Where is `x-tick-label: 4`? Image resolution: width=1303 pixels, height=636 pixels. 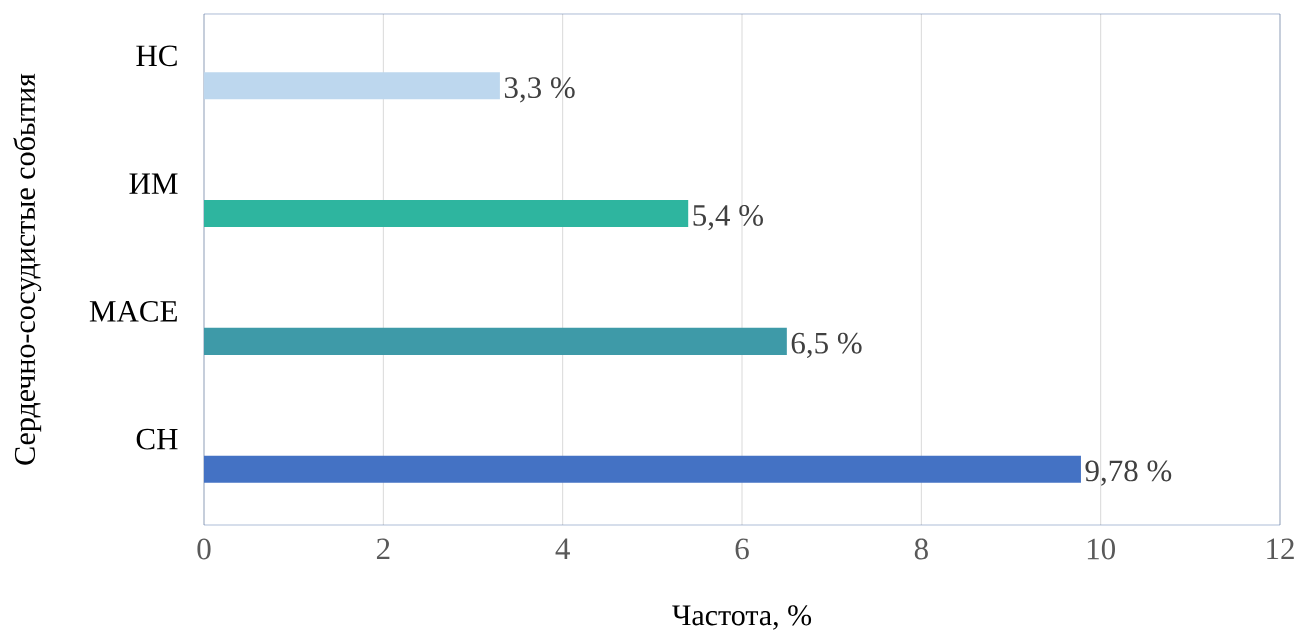 x-tick-label: 4 is located at coordinates (562, 548).